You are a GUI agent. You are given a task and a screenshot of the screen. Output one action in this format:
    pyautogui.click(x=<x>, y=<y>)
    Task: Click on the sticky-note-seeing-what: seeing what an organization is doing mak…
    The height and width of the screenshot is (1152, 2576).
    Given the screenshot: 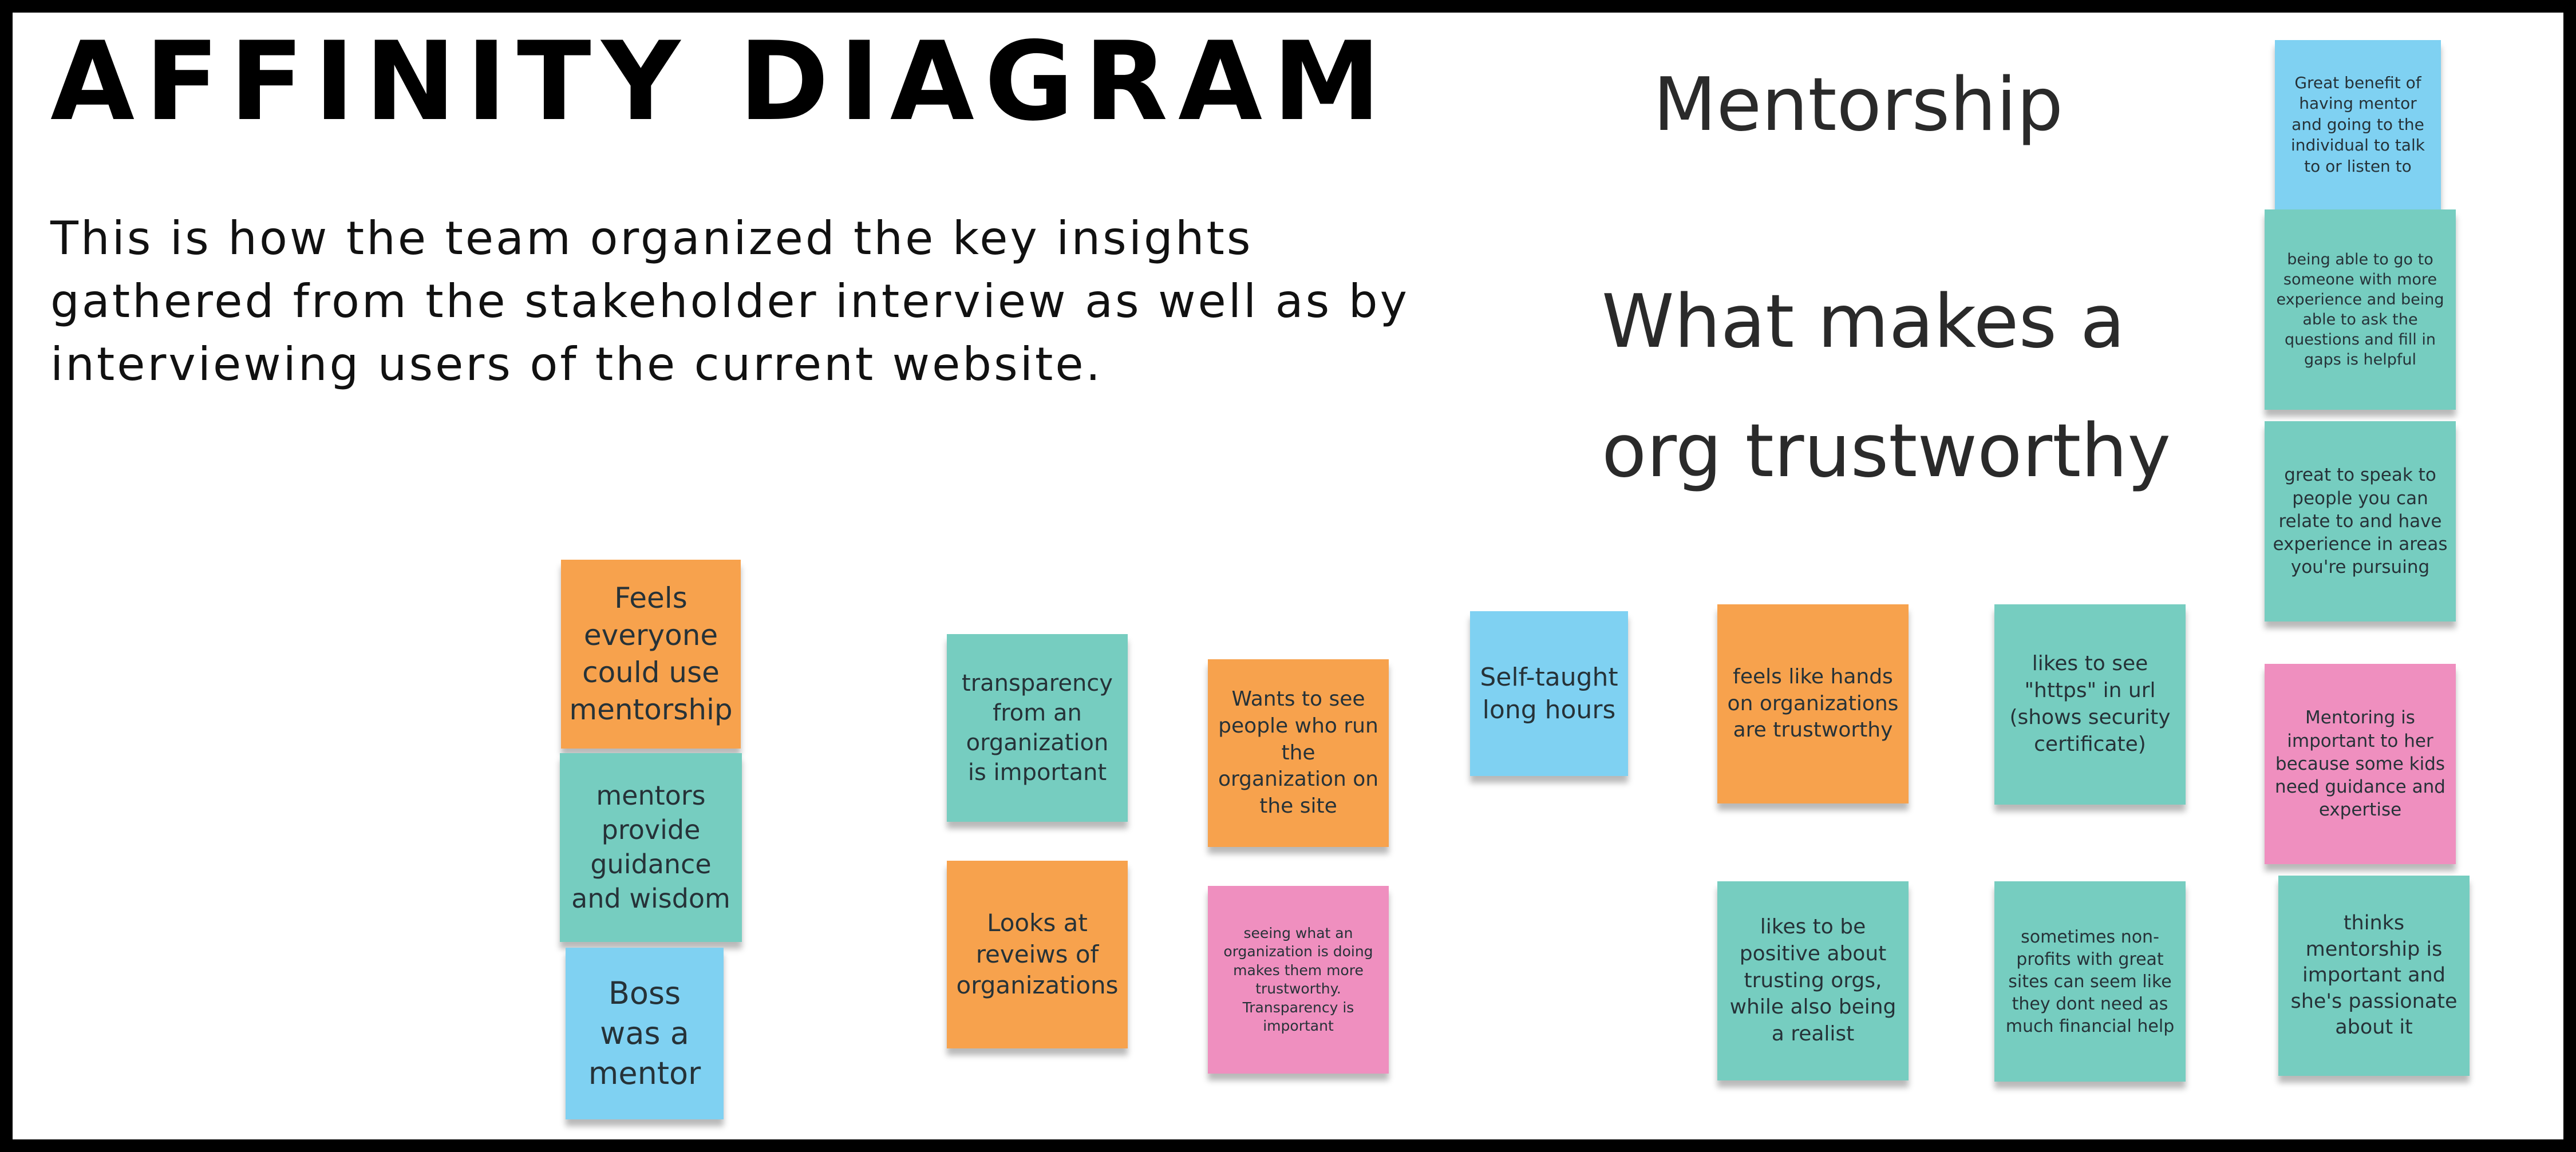 What is the action you would take?
    pyautogui.click(x=1298, y=980)
    